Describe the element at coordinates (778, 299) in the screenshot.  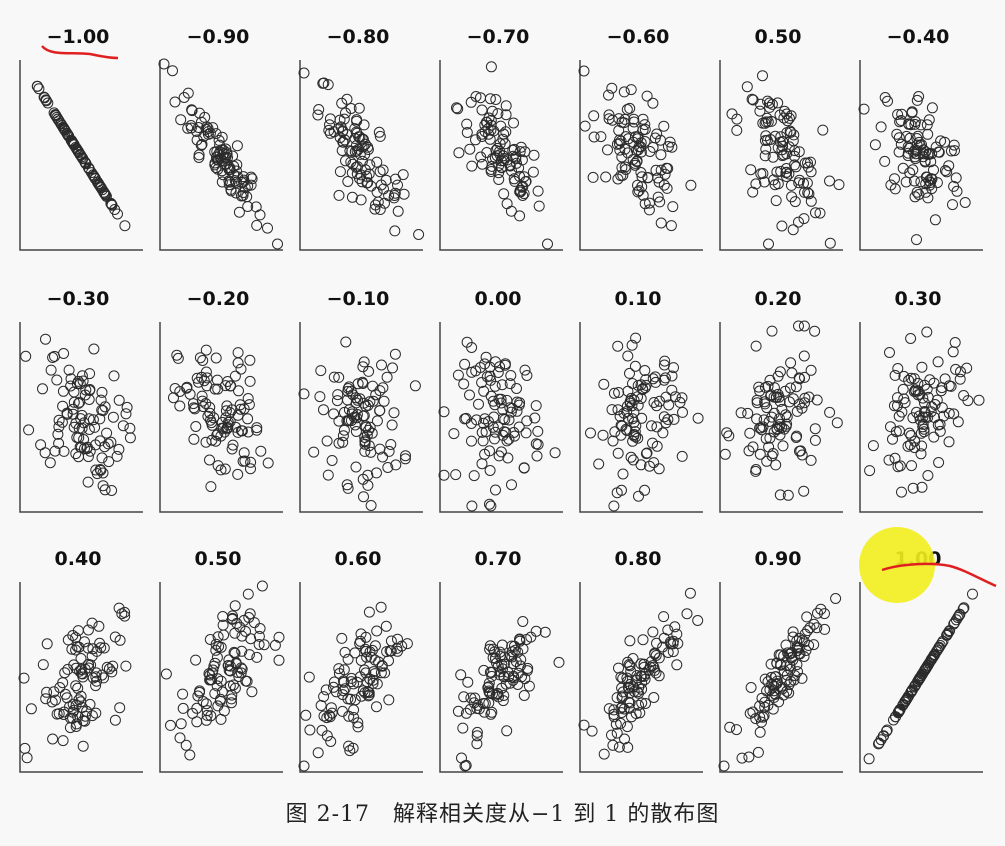
I see `panel-correlation-label: 0.20` at that location.